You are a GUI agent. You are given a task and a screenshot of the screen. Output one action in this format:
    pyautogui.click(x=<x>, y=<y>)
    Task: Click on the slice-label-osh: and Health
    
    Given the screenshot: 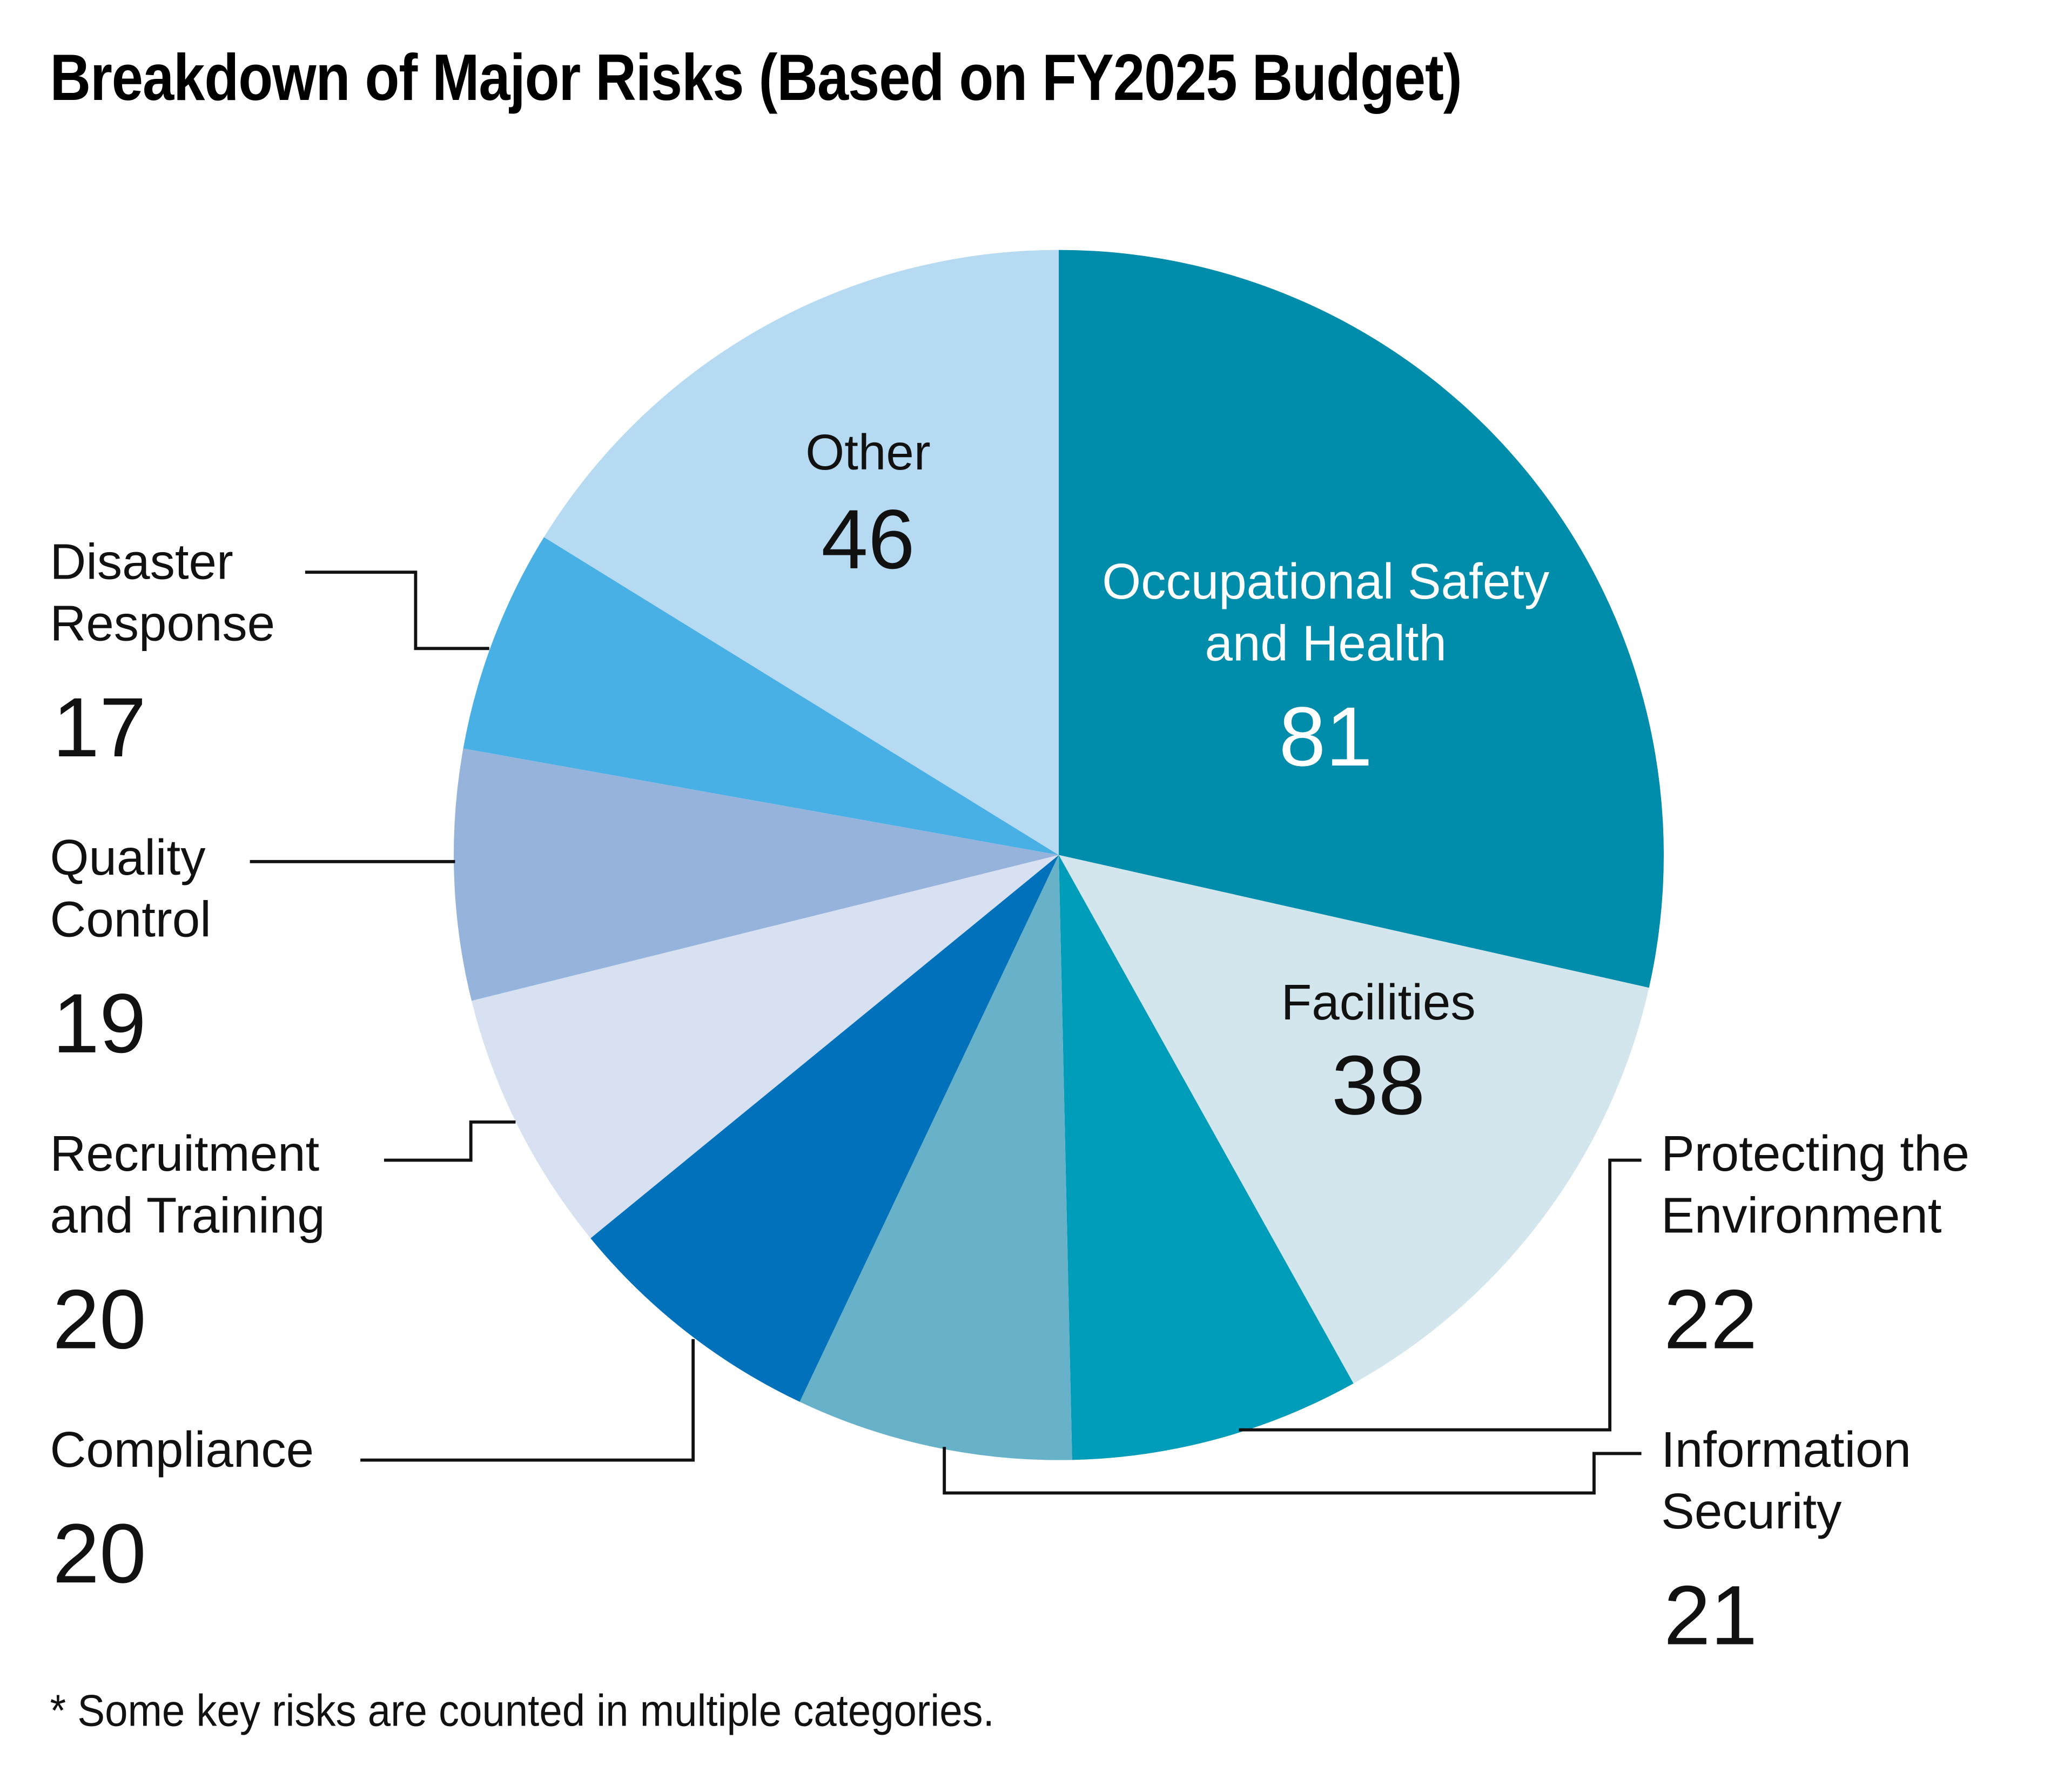 What is the action you would take?
    pyautogui.click(x=1326, y=643)
    